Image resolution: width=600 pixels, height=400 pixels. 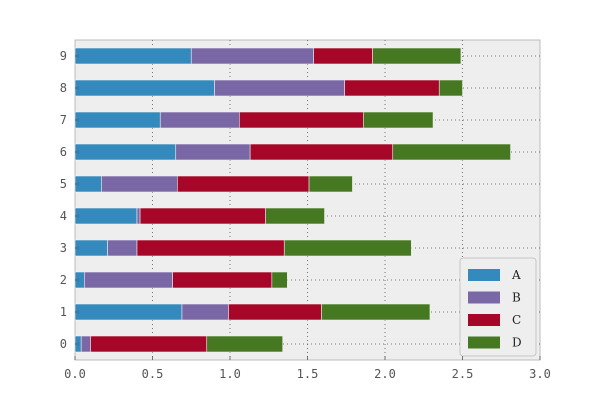 I want to click on y-tick-label: 2, so click(x=63, y=280).